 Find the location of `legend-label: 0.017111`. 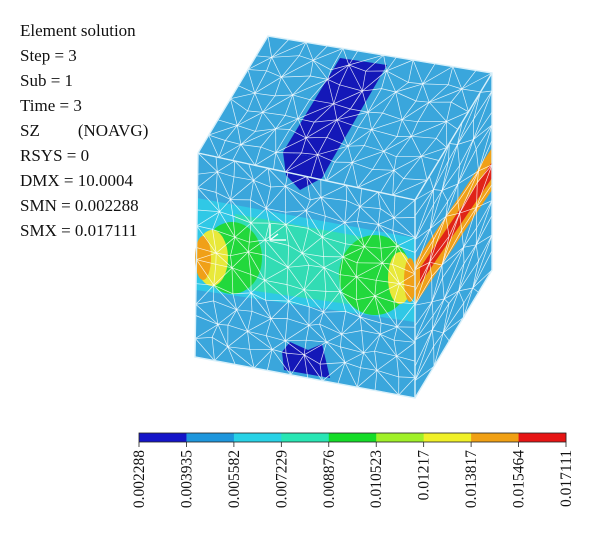

legend-label: 0.017111 is located at coordinates (566, 478).